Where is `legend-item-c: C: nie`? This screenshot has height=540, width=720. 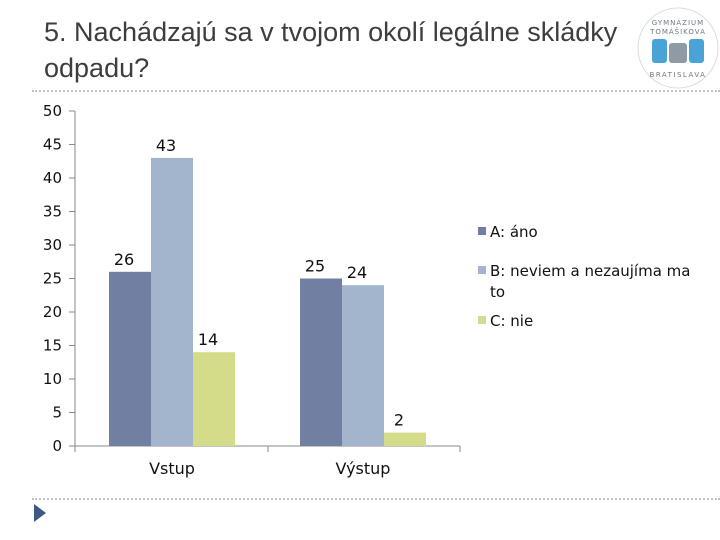
legend-item-c: C: nie is located at coordinates (588, 321).